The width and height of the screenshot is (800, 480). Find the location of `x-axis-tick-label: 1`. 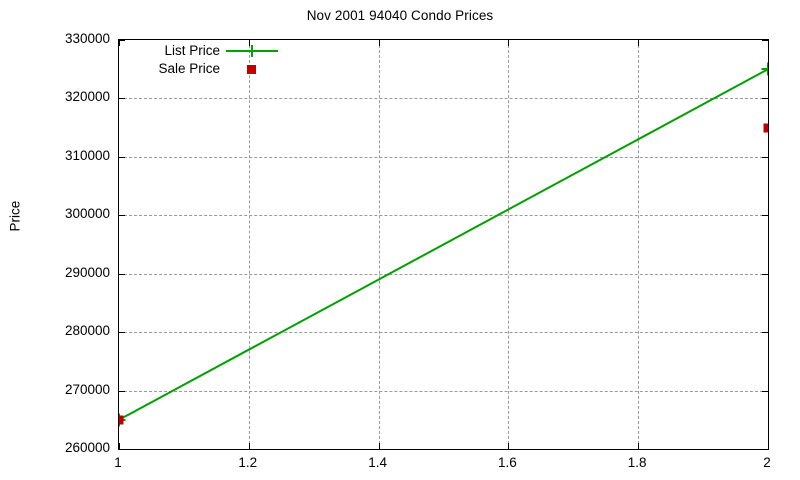

x-axis-tick-label: 1 is located at coordinates (118, 462).